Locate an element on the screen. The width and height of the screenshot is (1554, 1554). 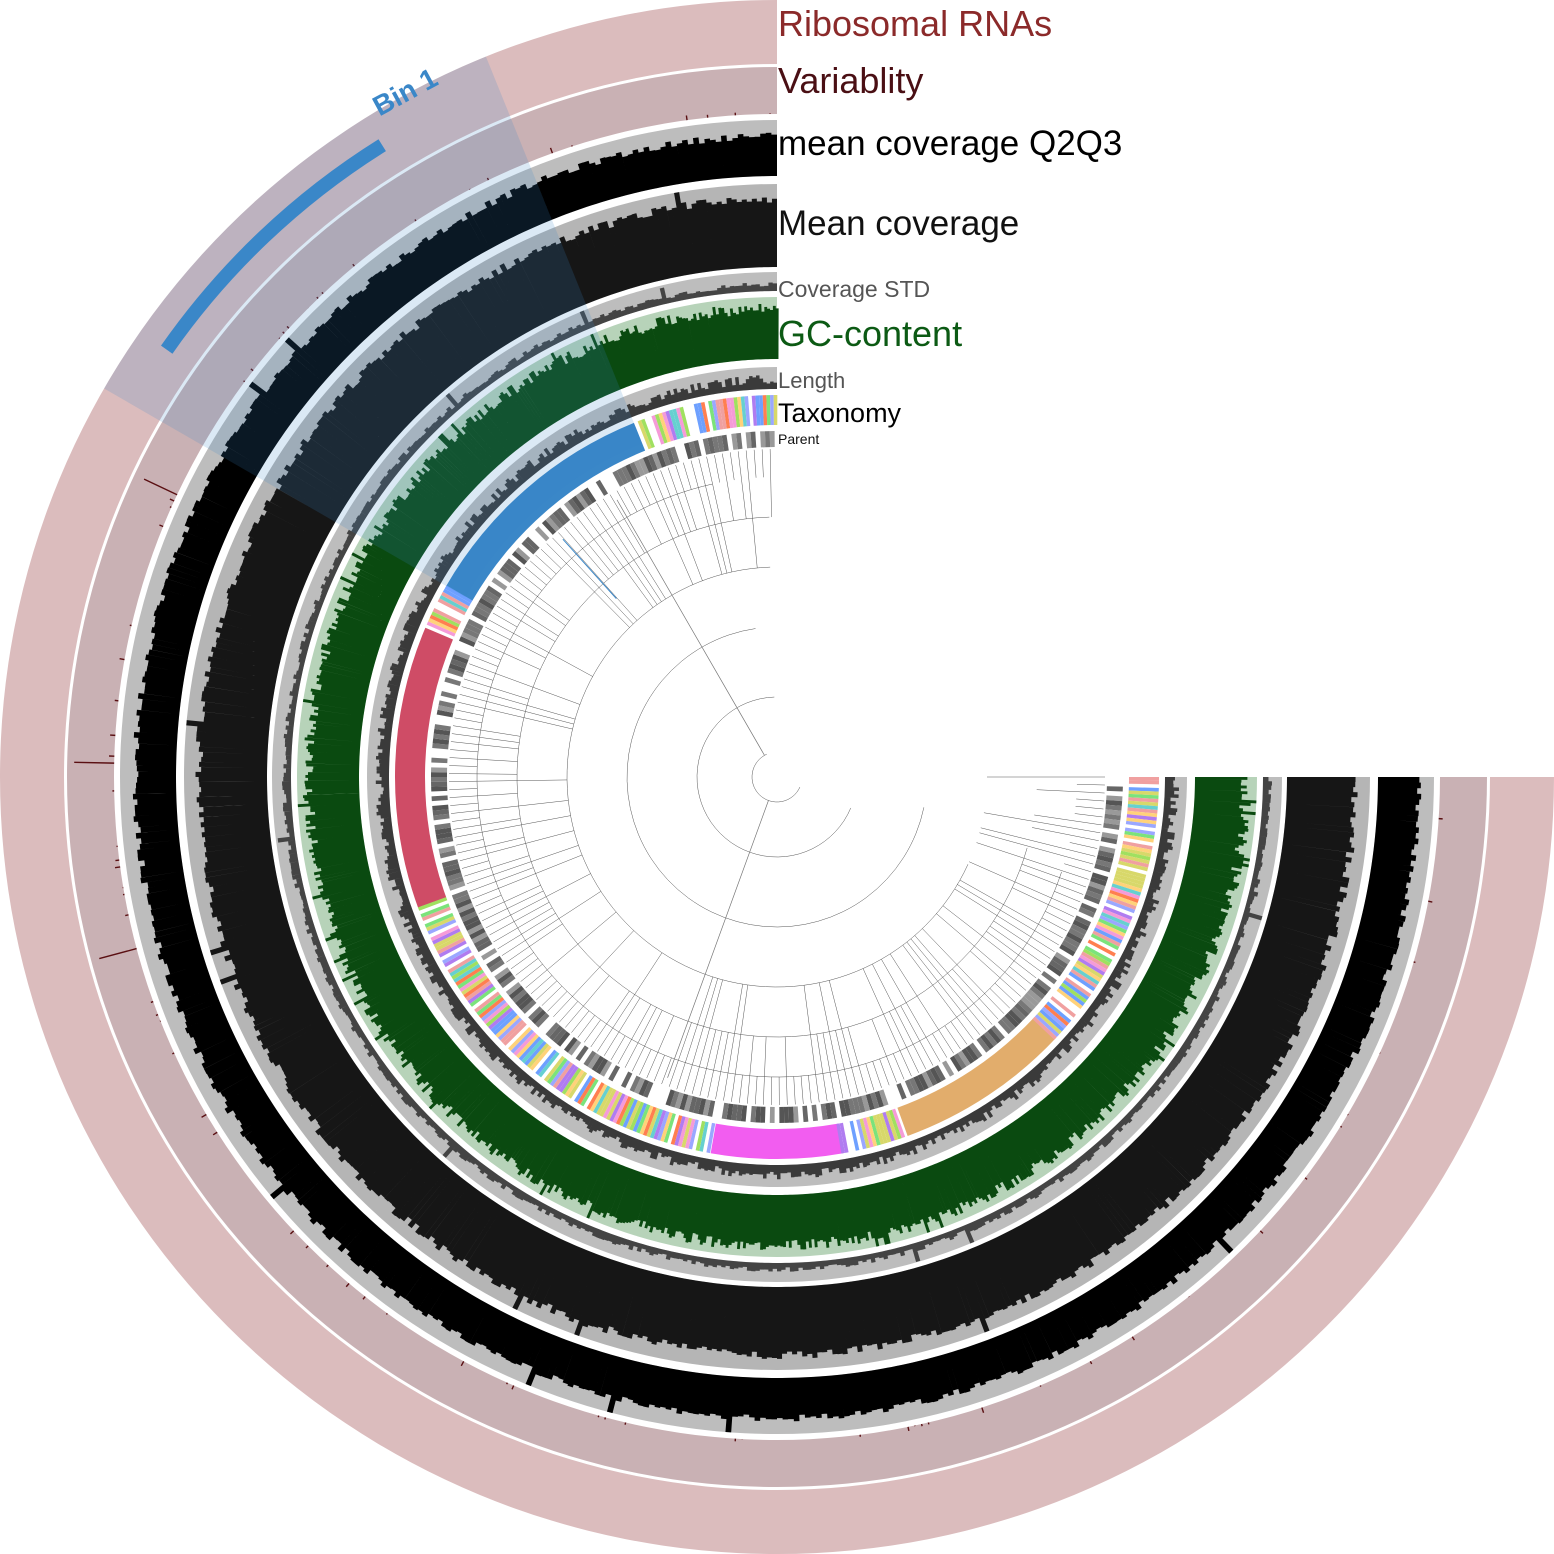
layer-label-mean-coverage-q2q3: mean coverage Q2Q3 is located at coordinates (950, 143).